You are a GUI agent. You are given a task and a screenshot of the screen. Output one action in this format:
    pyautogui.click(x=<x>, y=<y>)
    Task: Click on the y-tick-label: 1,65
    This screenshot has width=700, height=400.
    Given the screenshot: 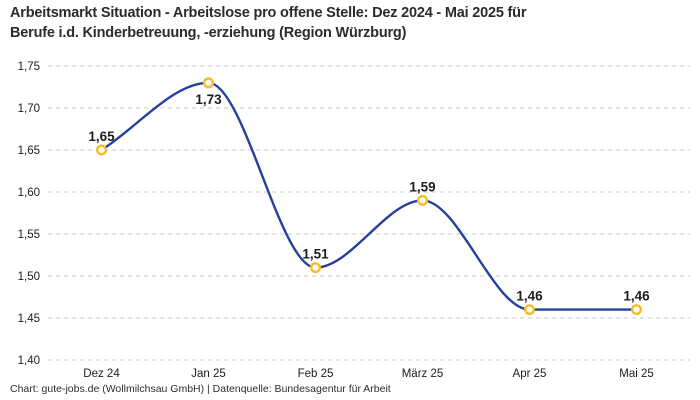 What is the action you would take?
    pyautogui.click(x=29, y=151)
    